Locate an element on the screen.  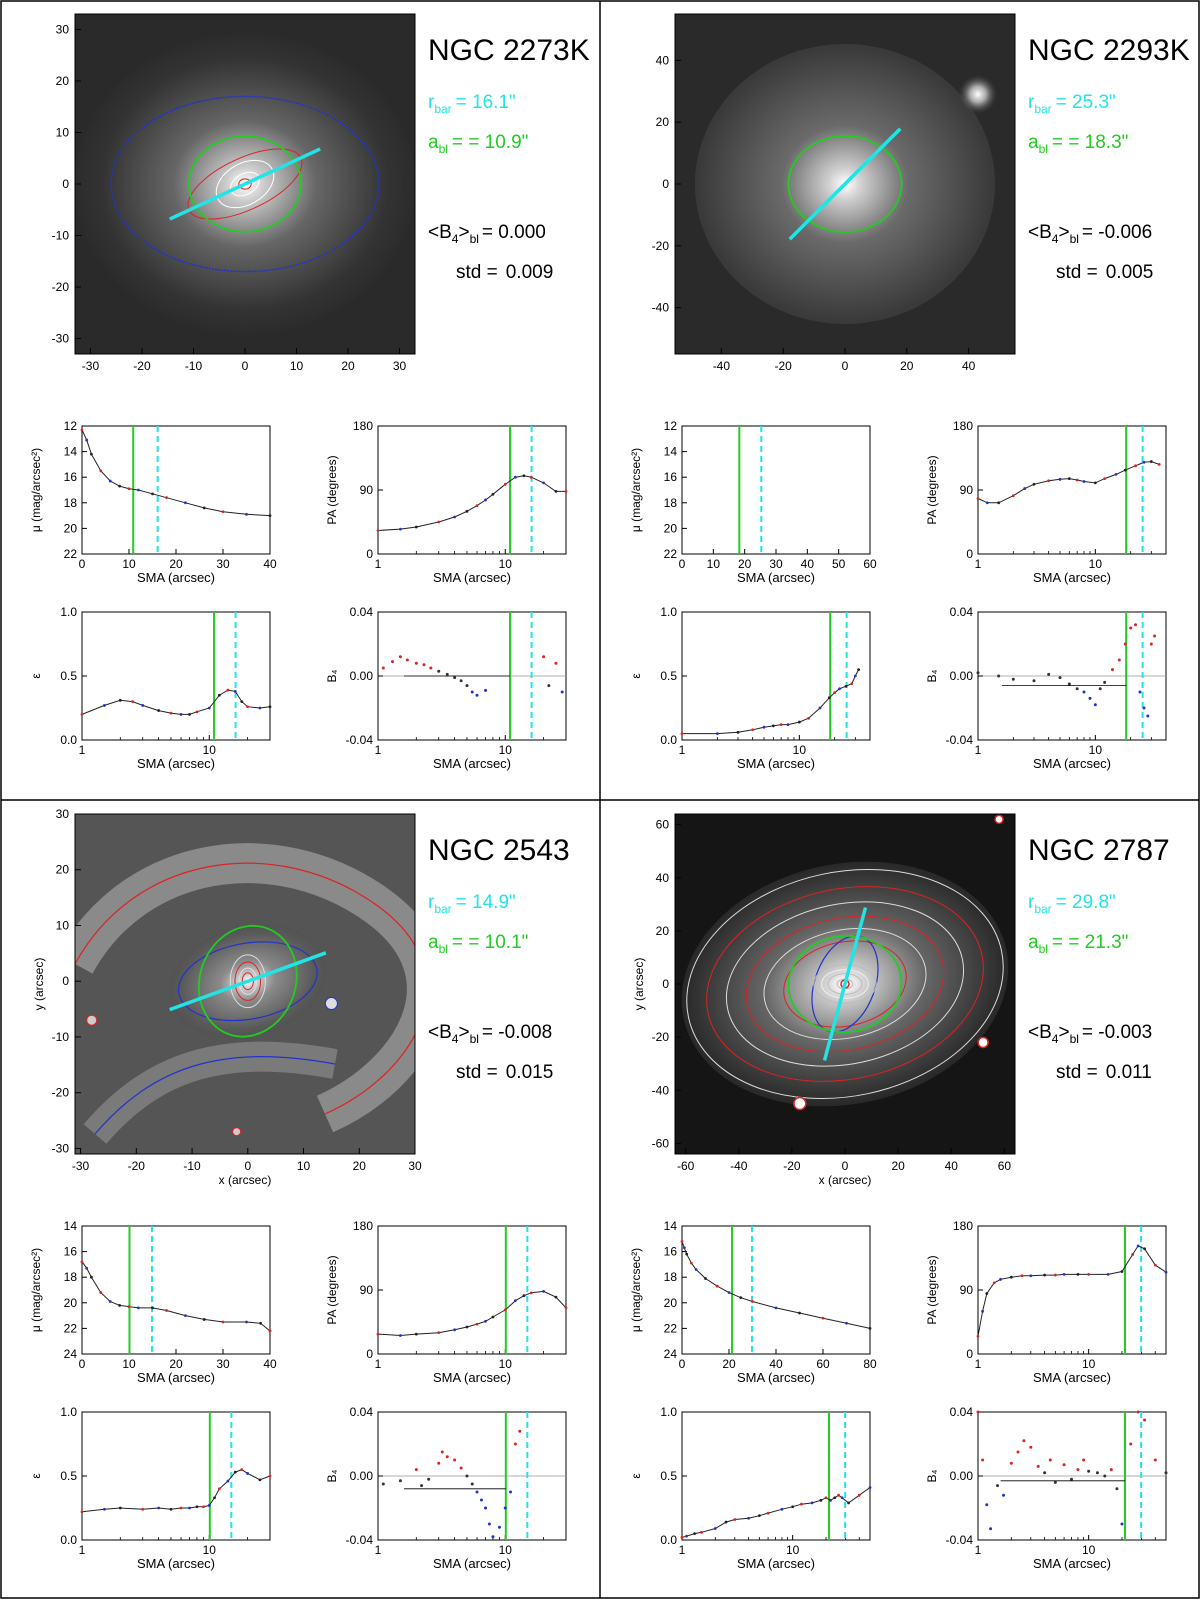
y-tick-label: 22 is located at coordinates (671, 1328).